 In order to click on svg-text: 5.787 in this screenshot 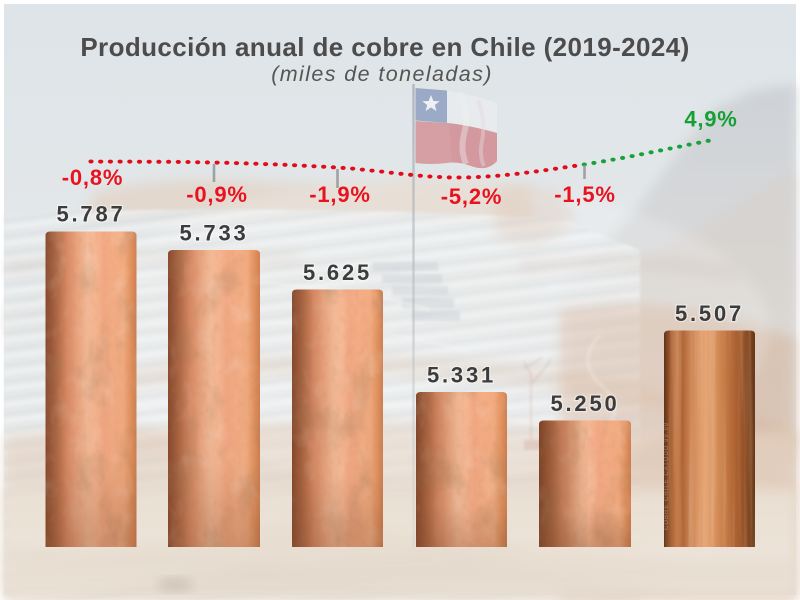, I will do `click(90, 214)`.